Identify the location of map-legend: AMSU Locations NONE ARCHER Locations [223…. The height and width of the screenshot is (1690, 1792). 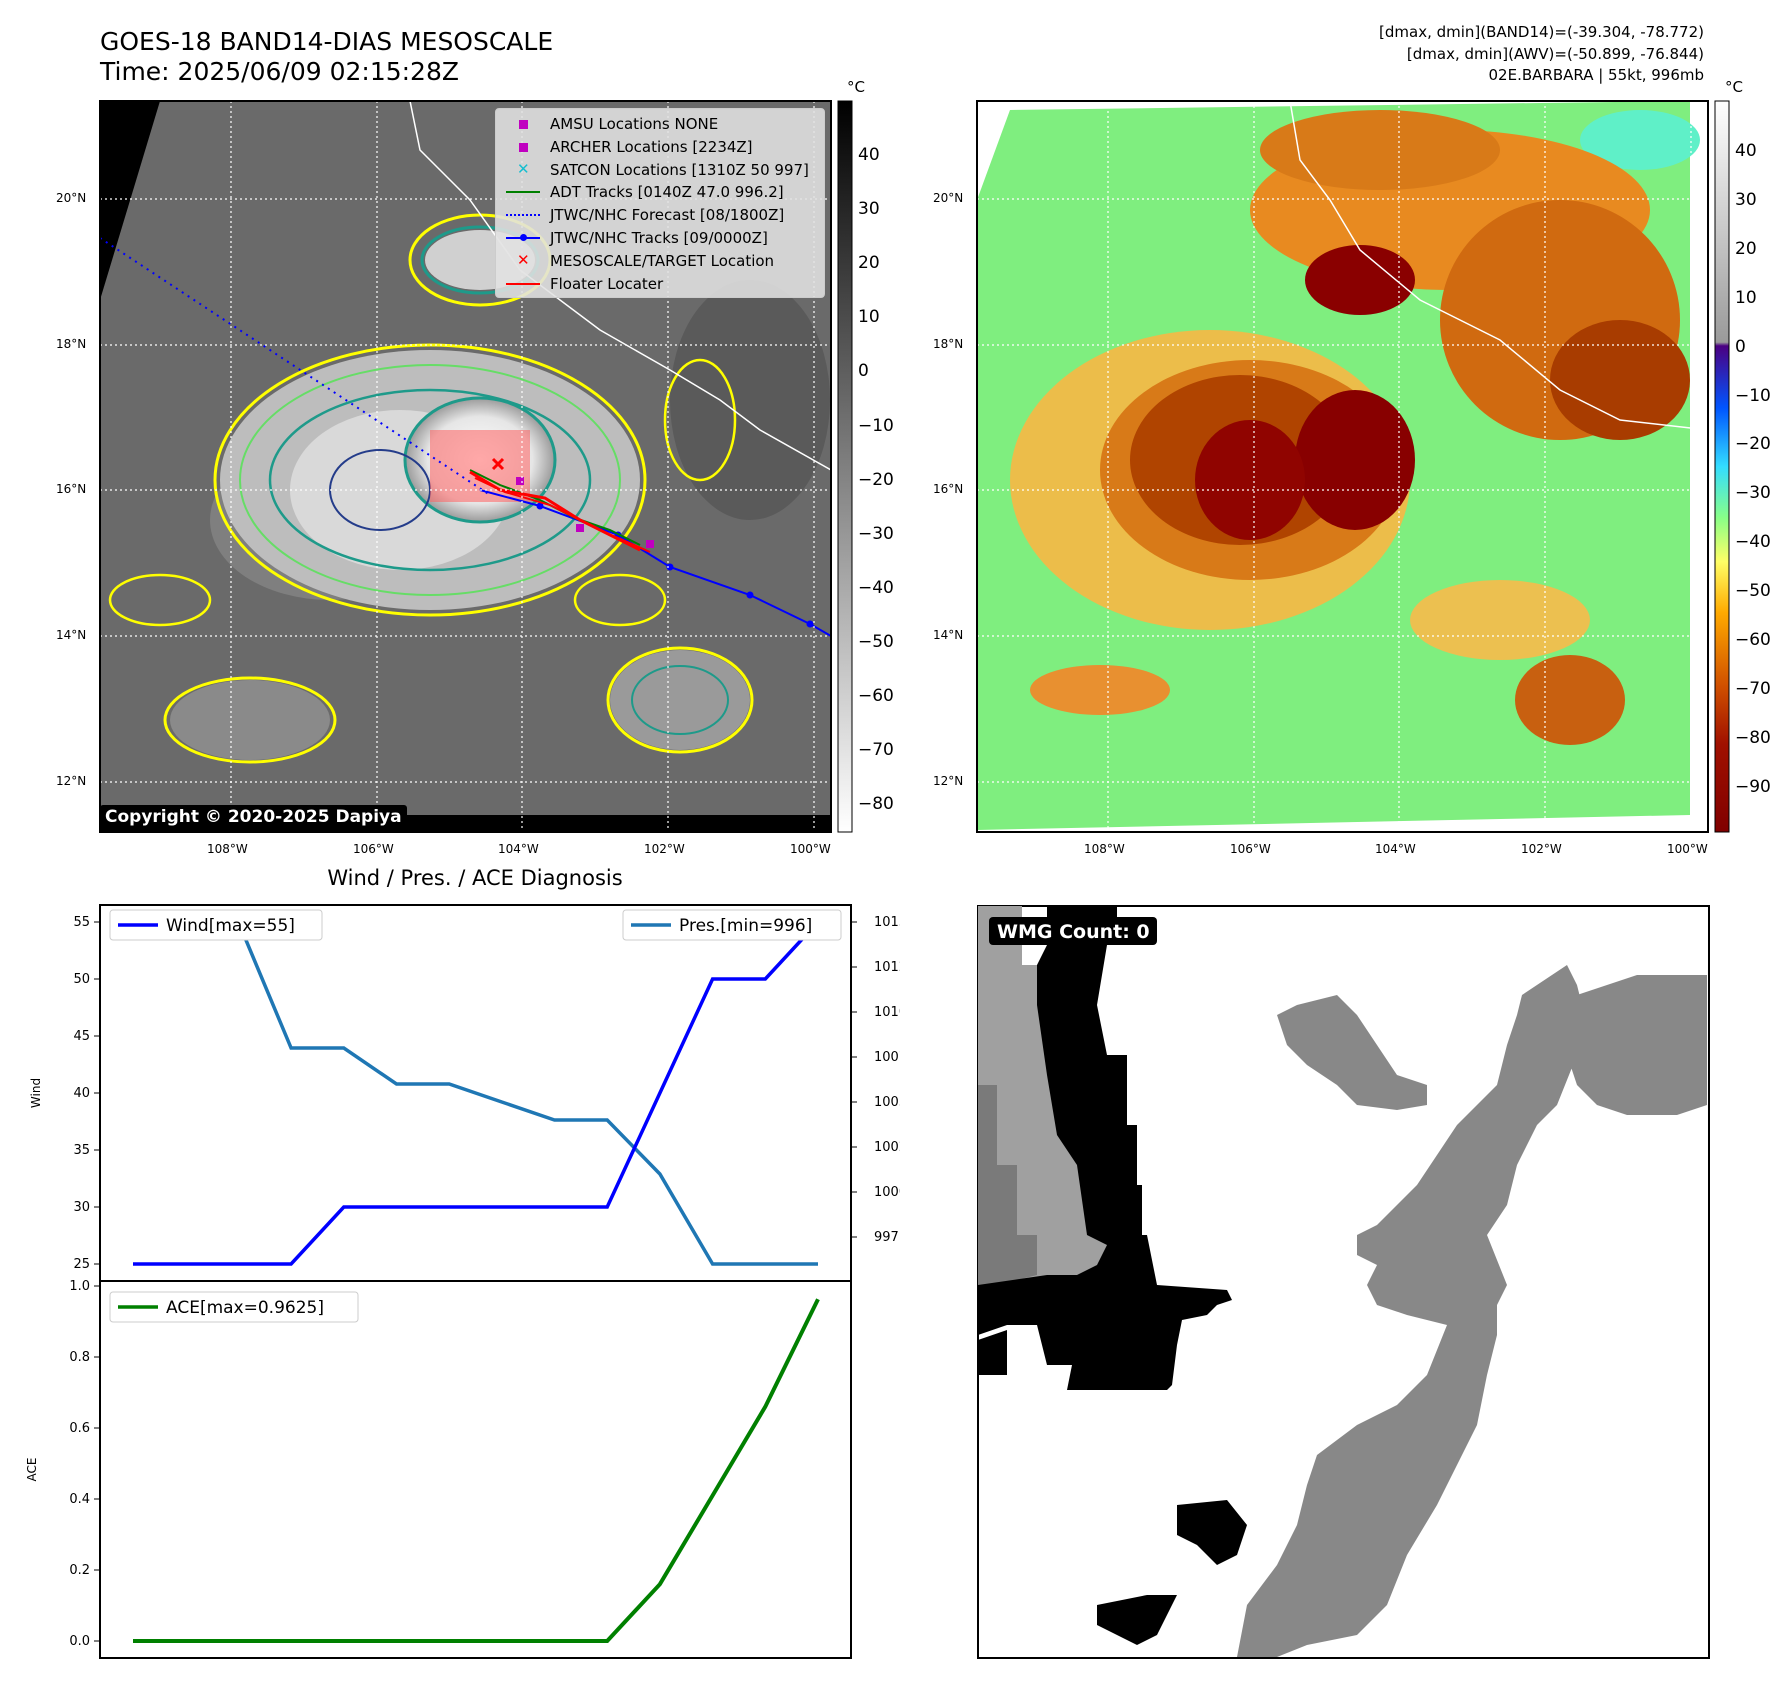
(660, 203).